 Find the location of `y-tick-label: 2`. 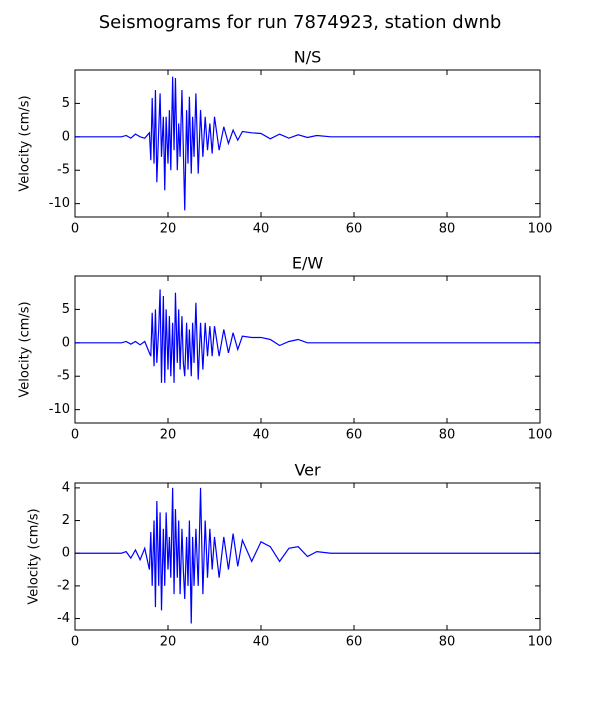

y-tick-label: 2 is located at coordinates (66, 520).